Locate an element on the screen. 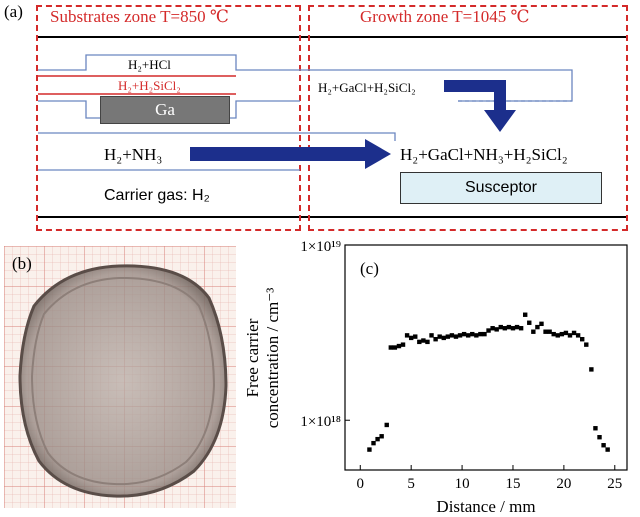 This screenshot has height=517, width=640. susceptor-block: Susceptor is located at coordinates (501, 188).